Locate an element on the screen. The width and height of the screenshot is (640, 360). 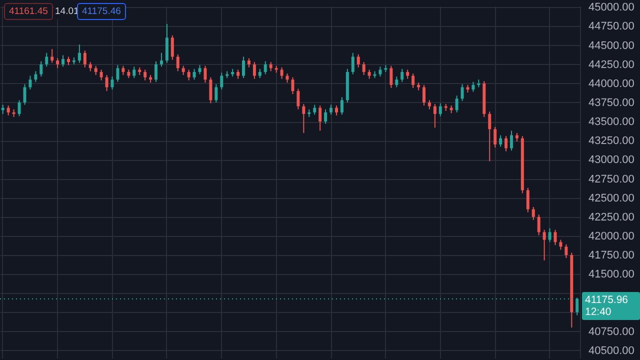
y-tick-label: 42250.00 is located at coordinates (611, 217).